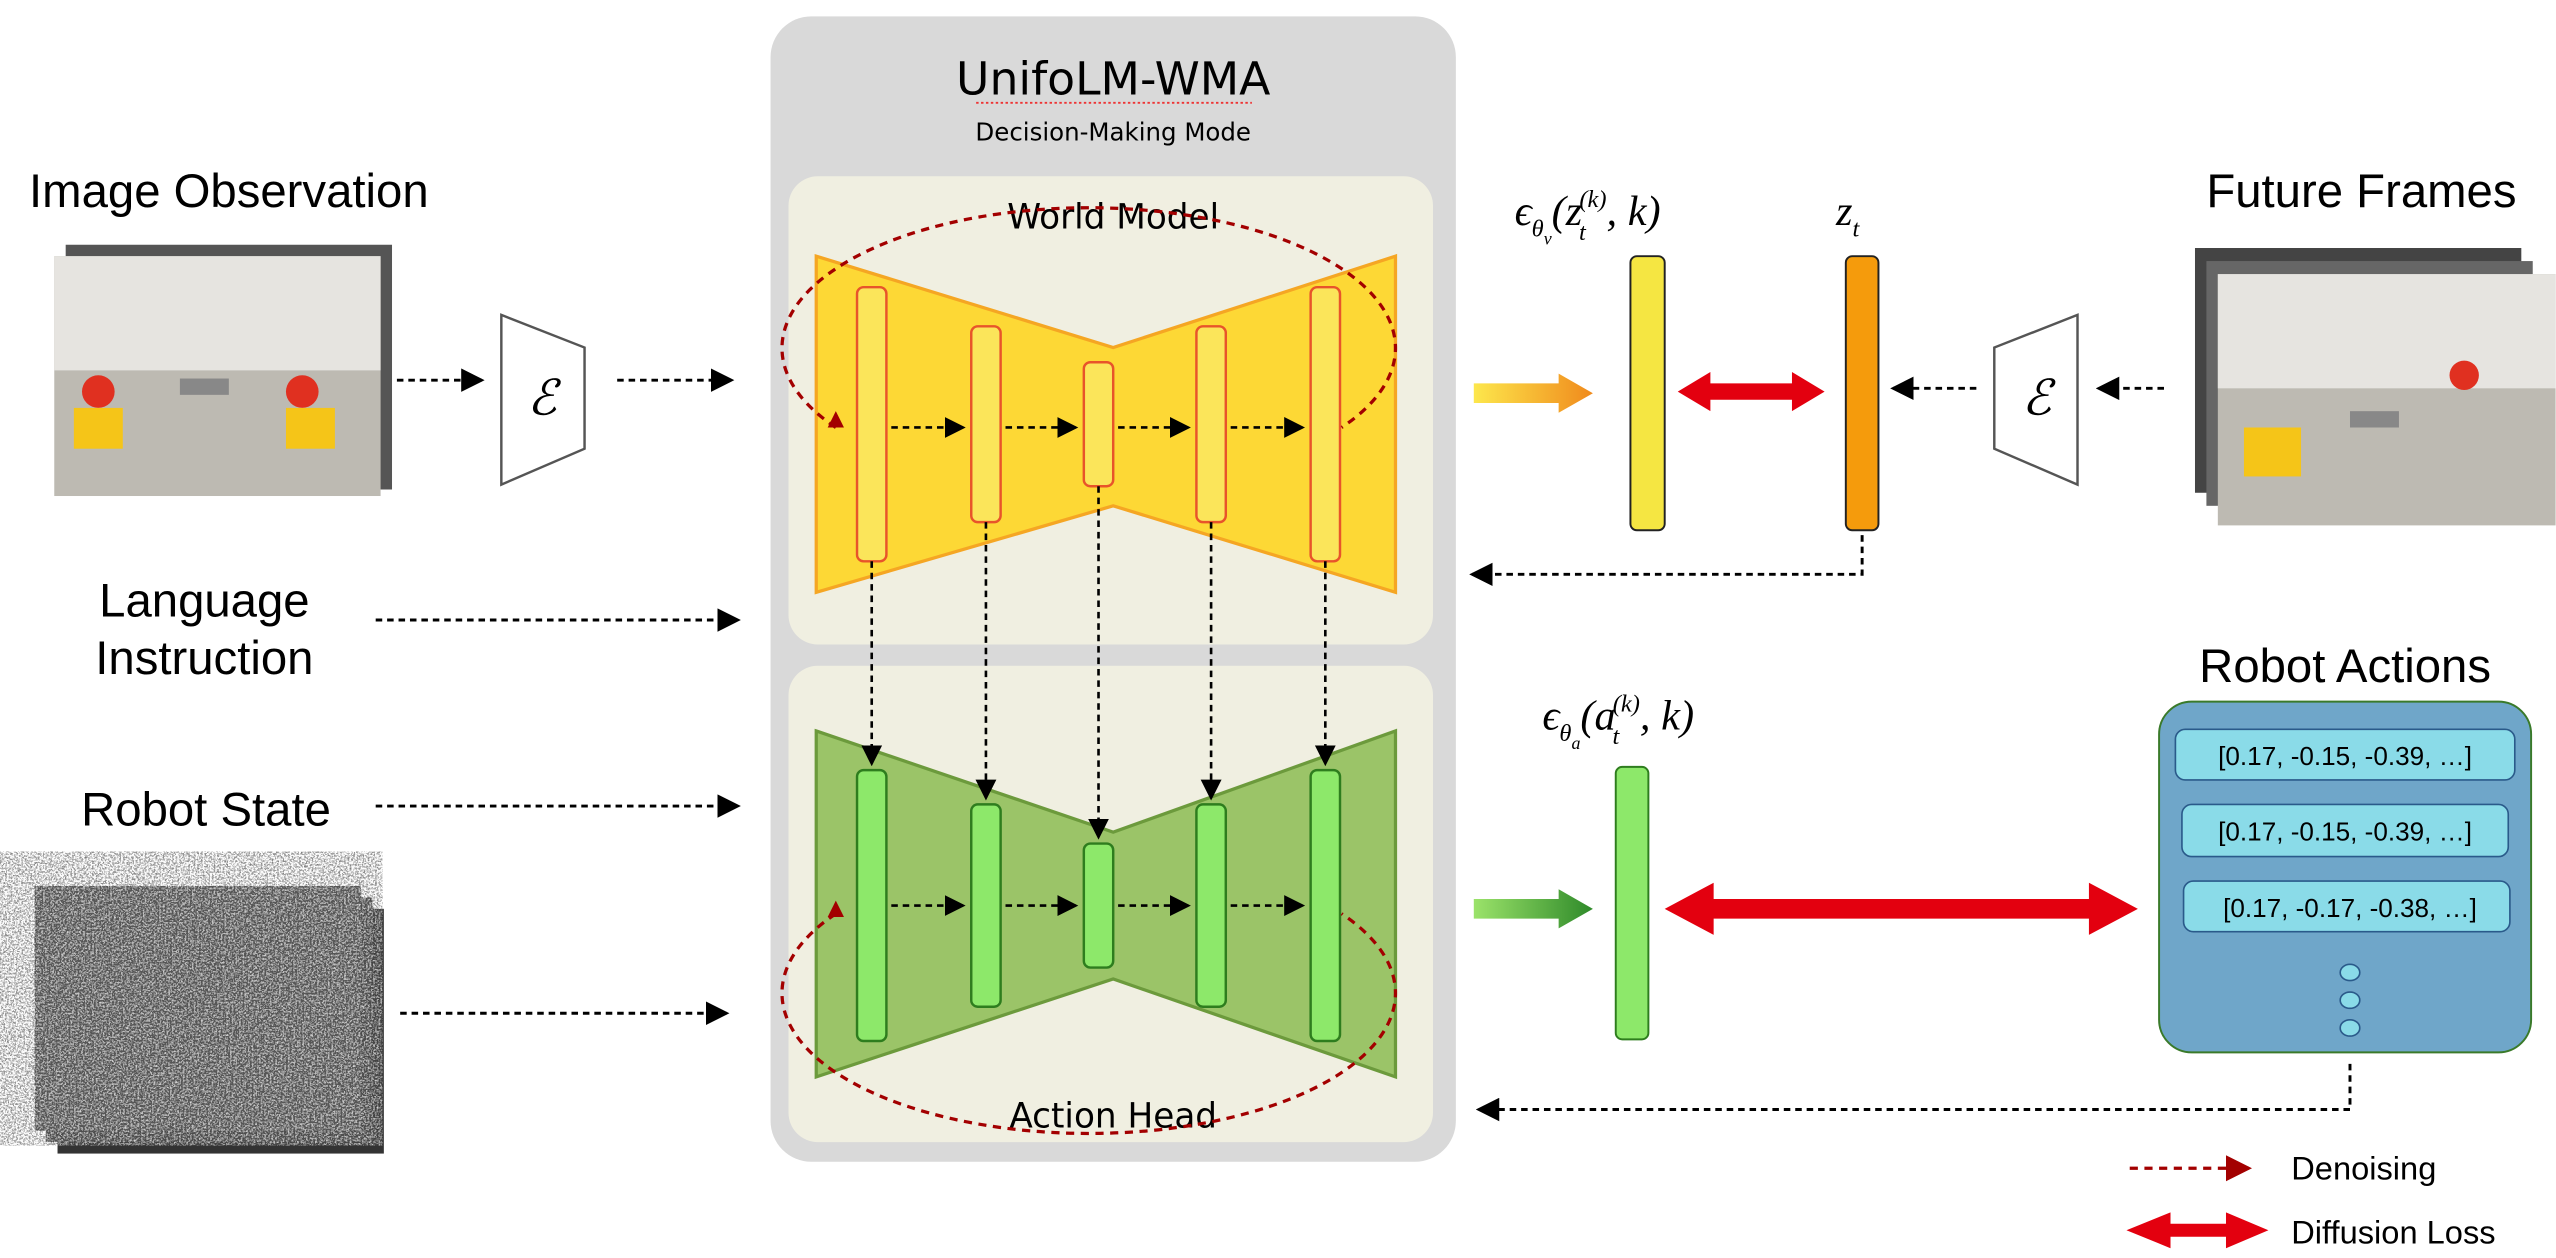  I want to click on denoising-loop-action, so click(1089, 1024).